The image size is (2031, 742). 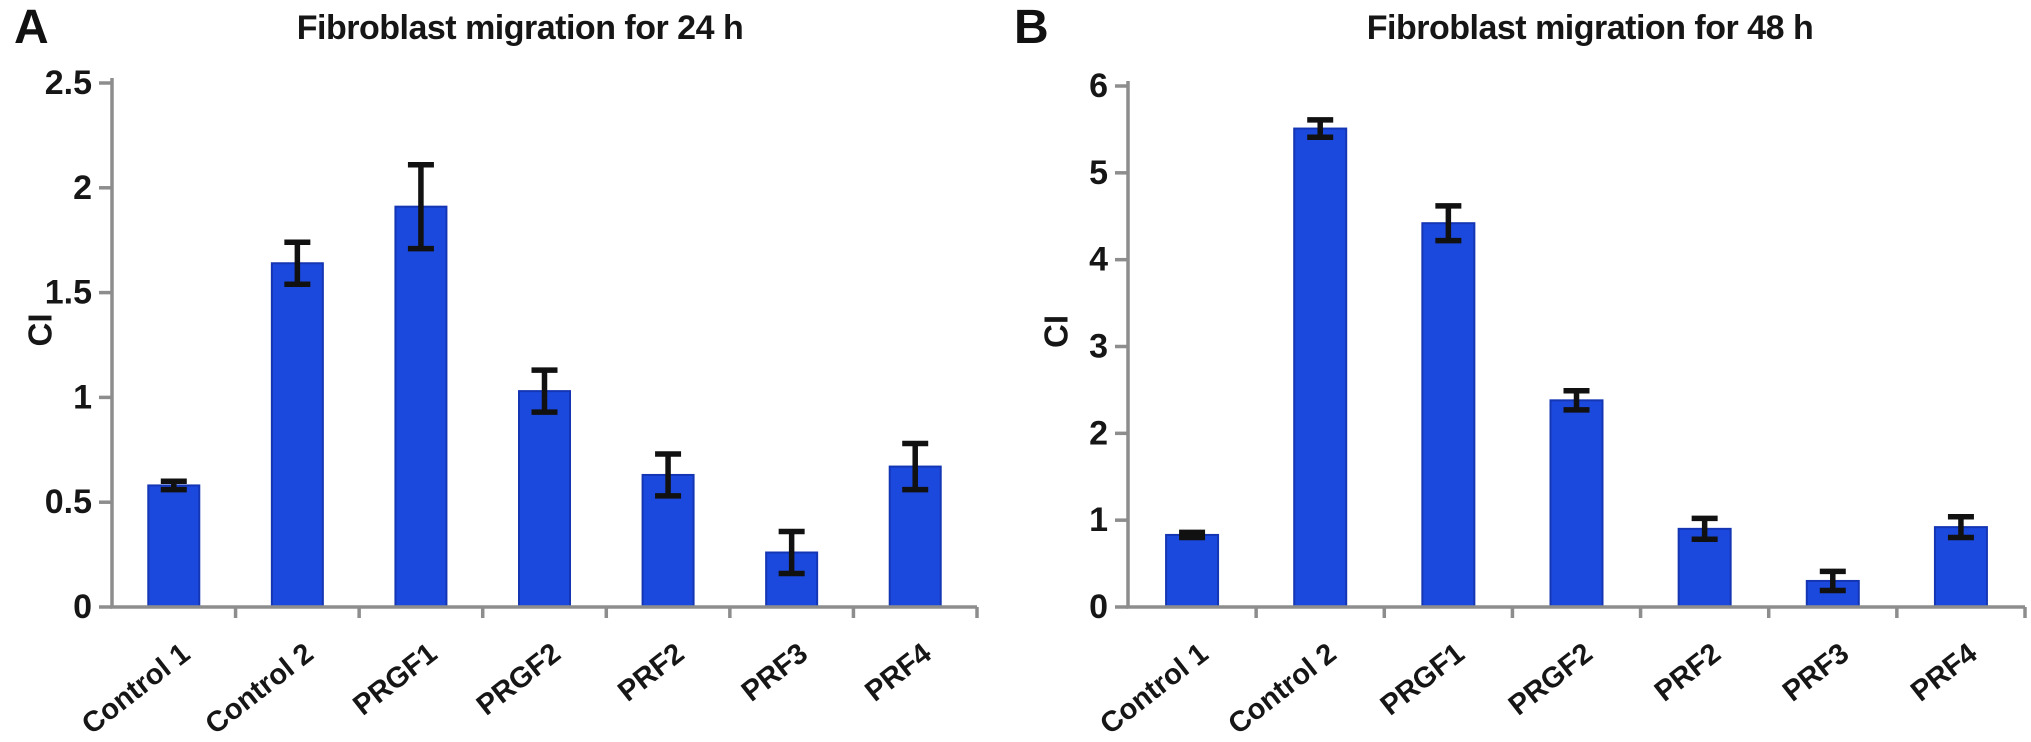 I want to click on y-tick-label: 0.5, so click(x=68, y=502).